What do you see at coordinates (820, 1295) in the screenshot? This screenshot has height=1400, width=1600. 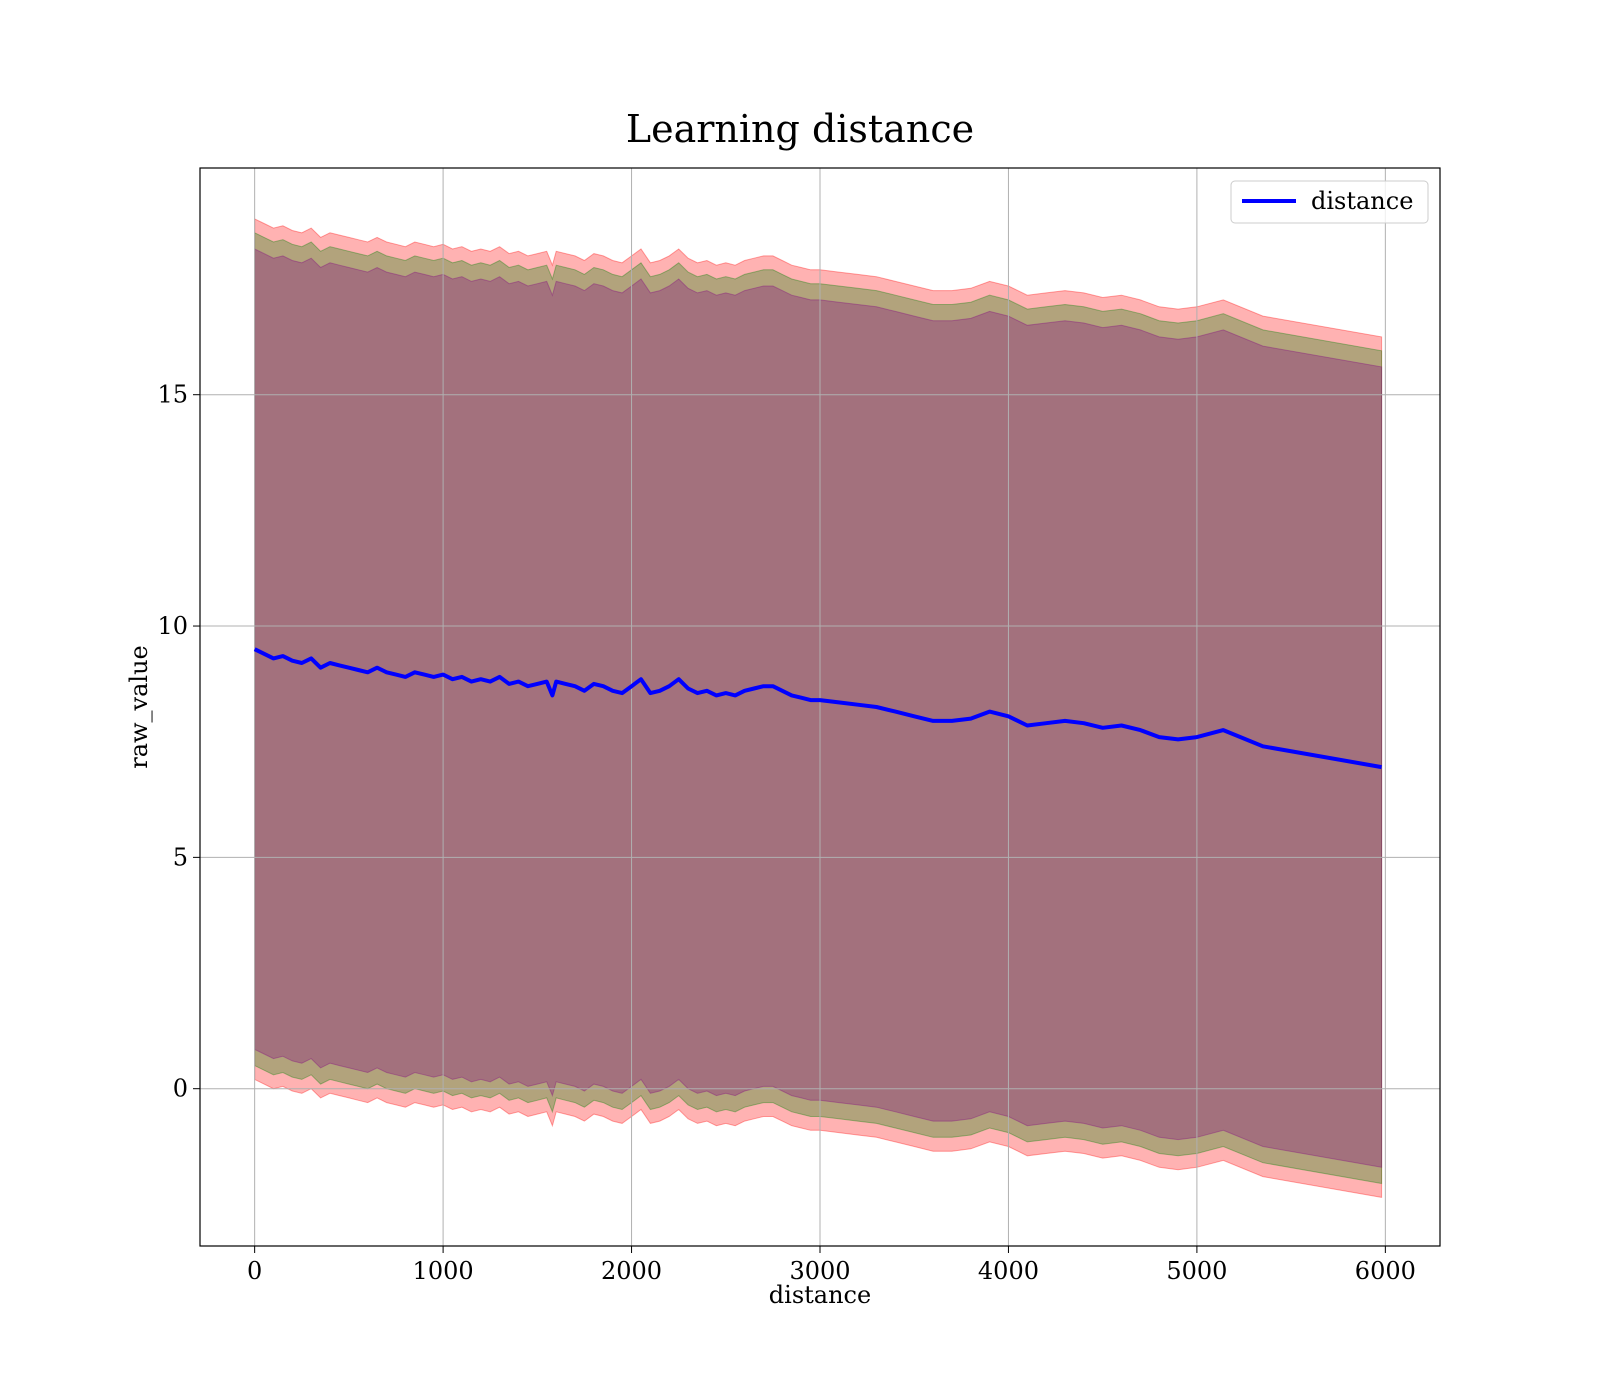 I see `x-axis-label: distance` at bounding box center [820, 1295].